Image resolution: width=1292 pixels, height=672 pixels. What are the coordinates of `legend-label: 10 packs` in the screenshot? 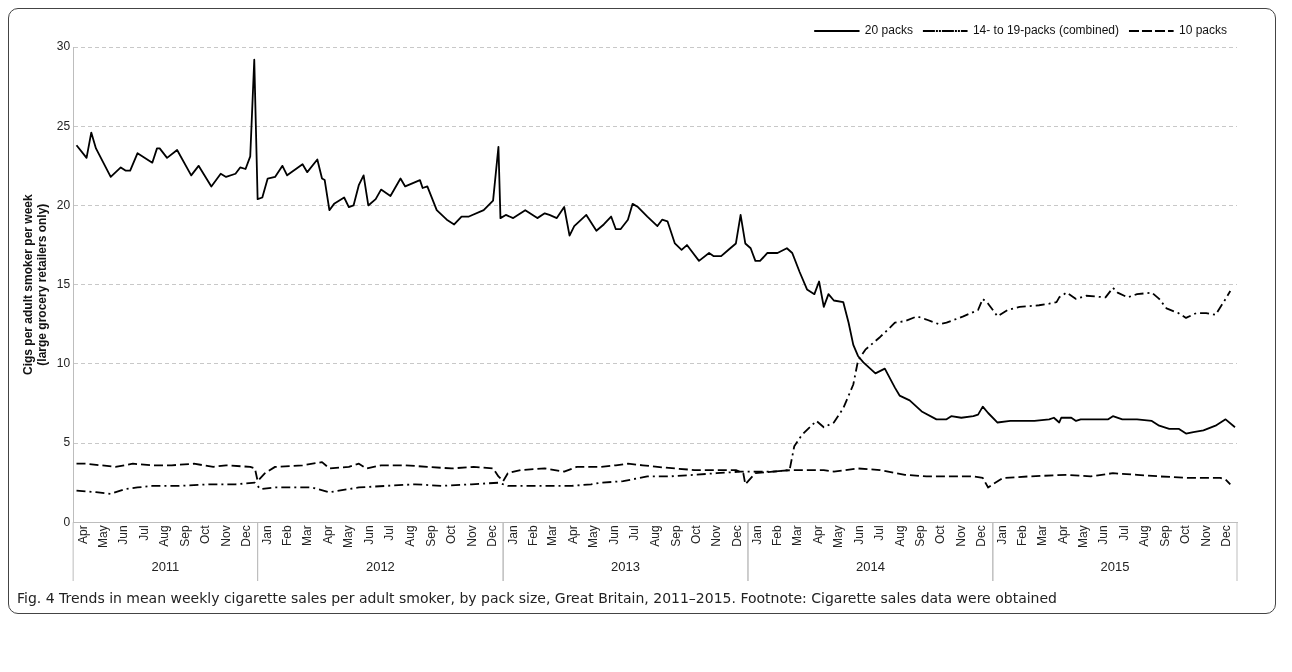 It's located at (1202, 30).